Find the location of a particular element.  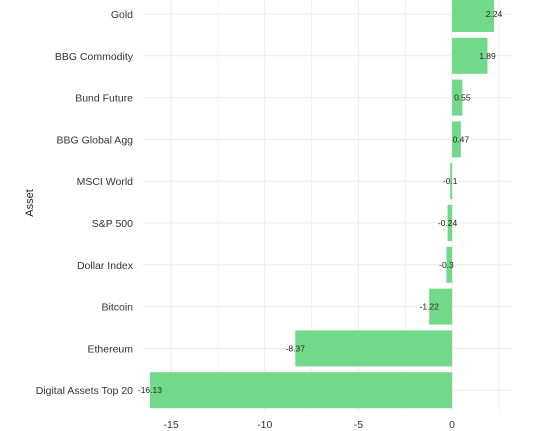

value-label: 1.89 is located at coordinates (487, 56).